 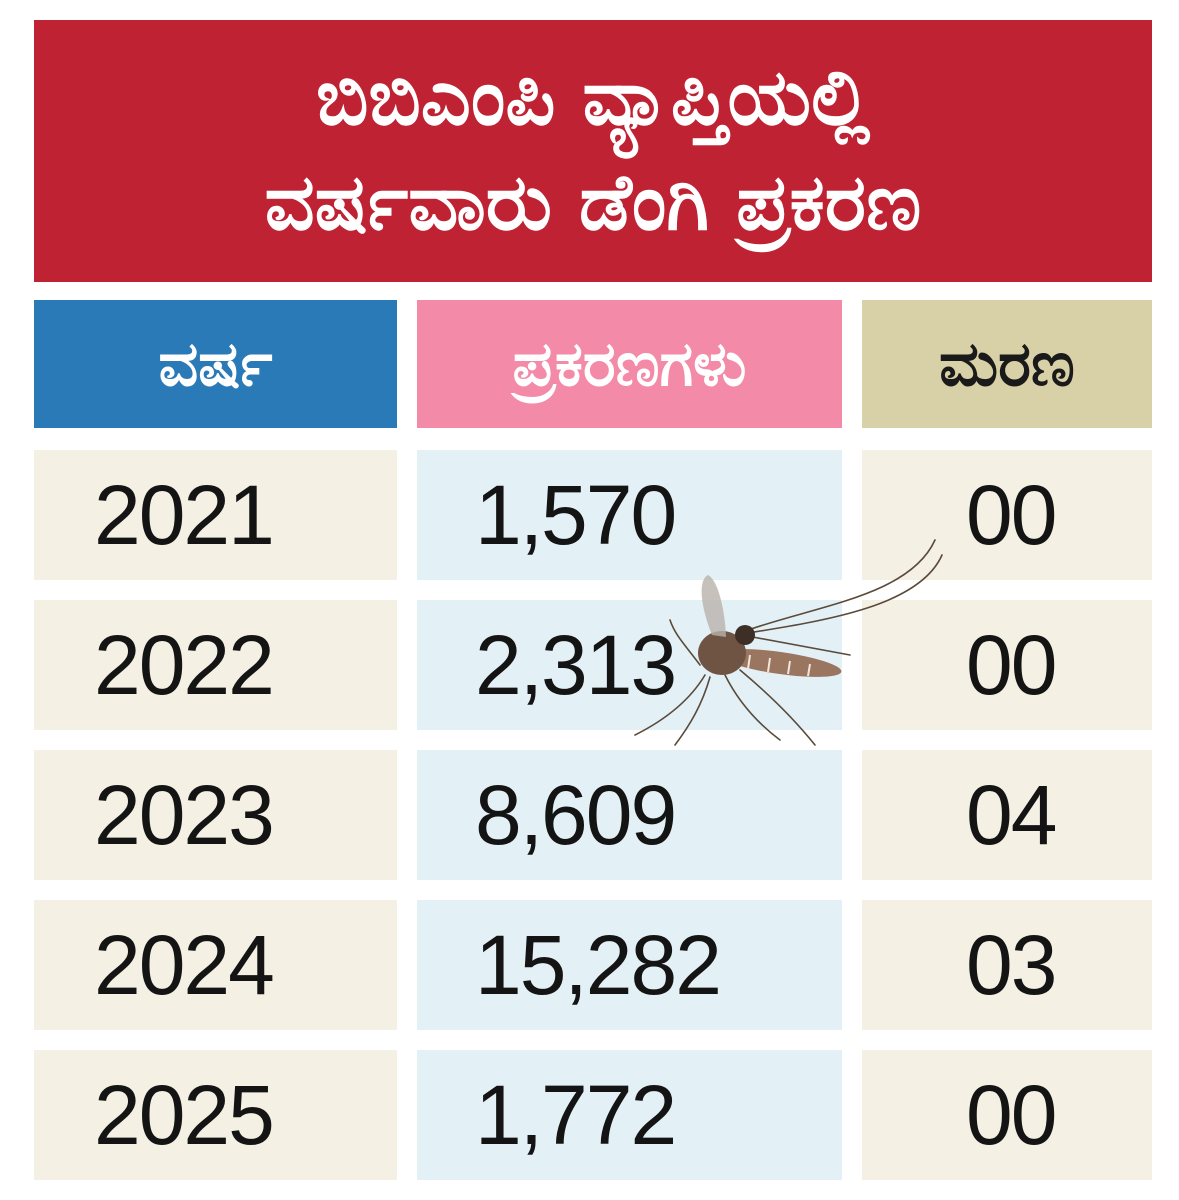 What do you see at coordinates (629, 815) in the screenshot?
I see `cases-cell-2023: 8,609` at bounding box center [629, 815].